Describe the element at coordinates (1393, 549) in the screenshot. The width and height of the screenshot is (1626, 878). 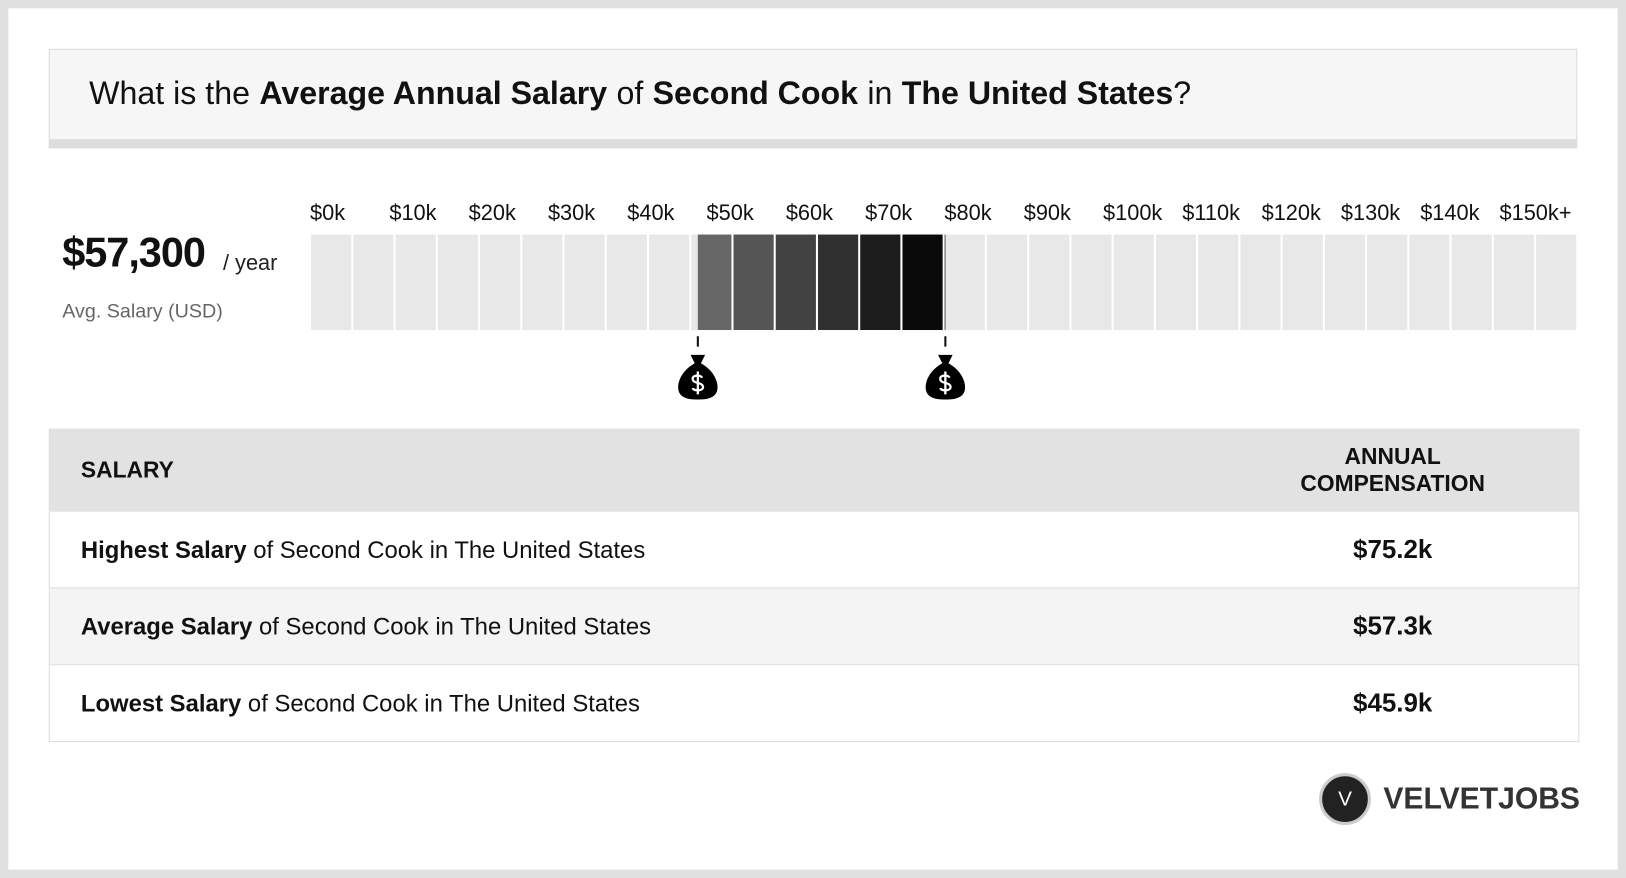
I see `row-value: $75.2k` at that location.